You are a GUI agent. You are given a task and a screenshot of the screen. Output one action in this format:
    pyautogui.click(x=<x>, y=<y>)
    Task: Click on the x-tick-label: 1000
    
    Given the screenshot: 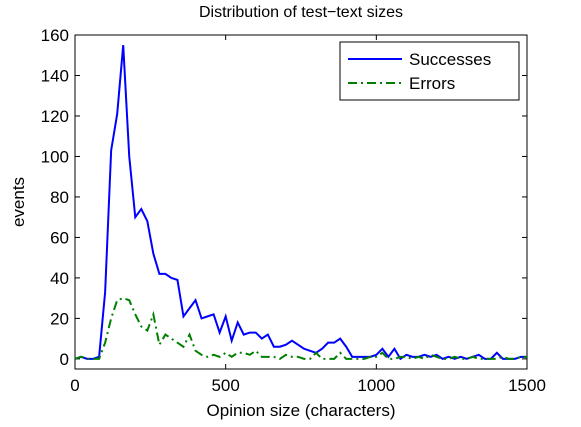 What is the action you would take?
    pyautogui.click(x=376, y=385)
    